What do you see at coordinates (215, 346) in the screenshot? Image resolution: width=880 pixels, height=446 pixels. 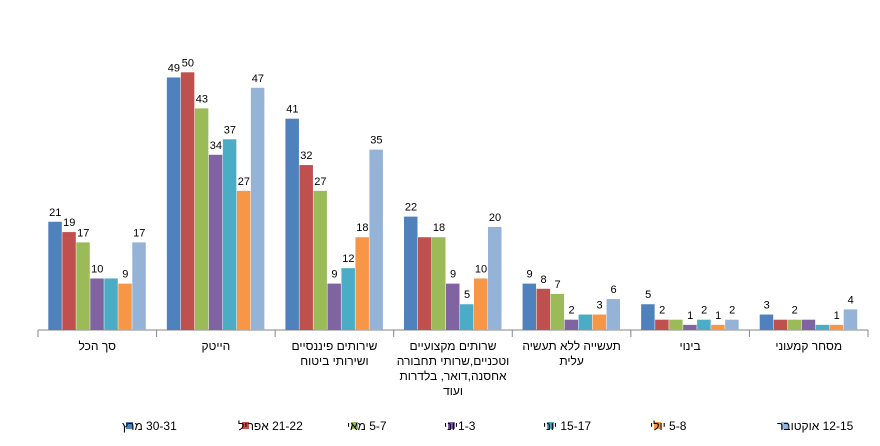 I see `category-label: הייטק` at bounding box center [215, 346].